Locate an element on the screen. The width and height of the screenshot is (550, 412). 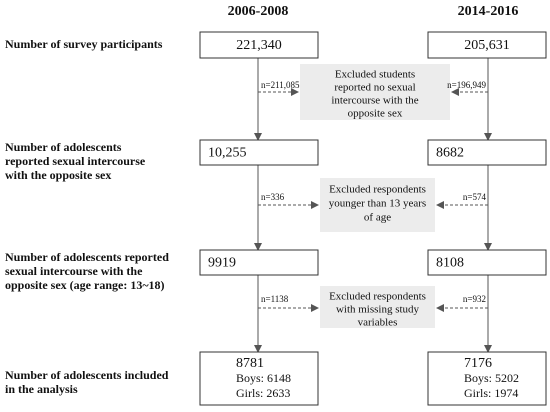
exclusion-text: Excluded students is located at coordinates (375, 75).